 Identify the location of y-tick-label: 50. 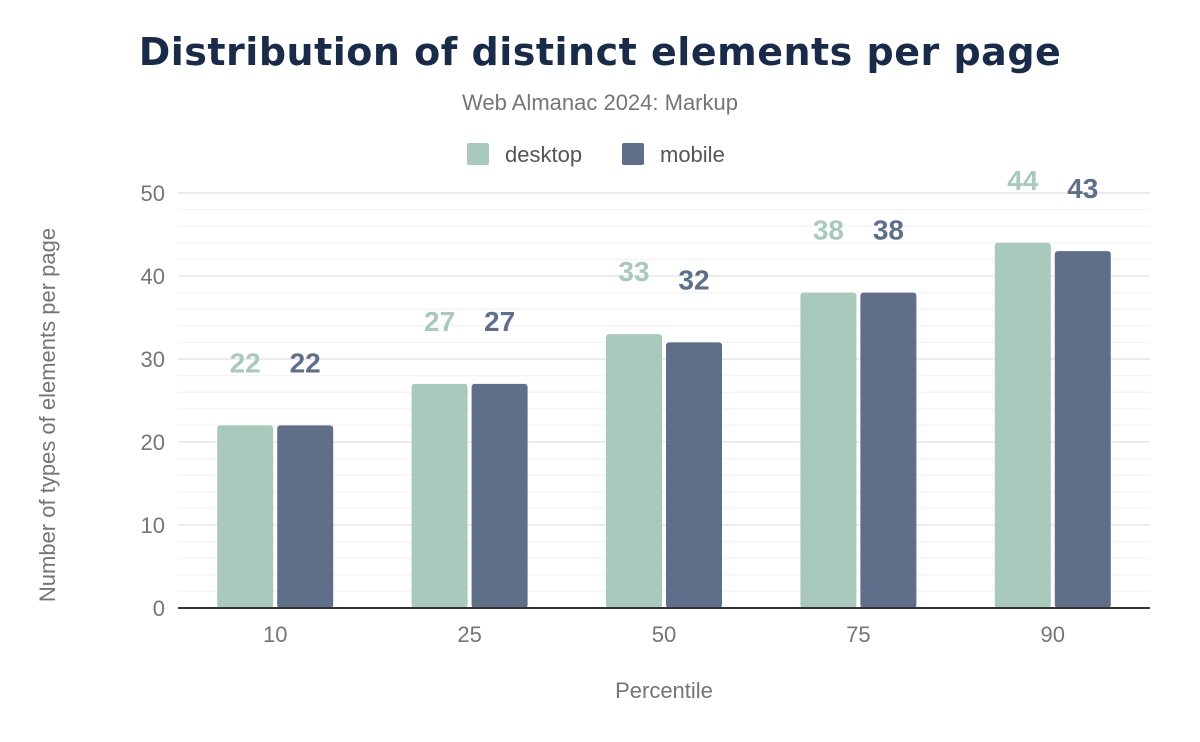
(153, 193).